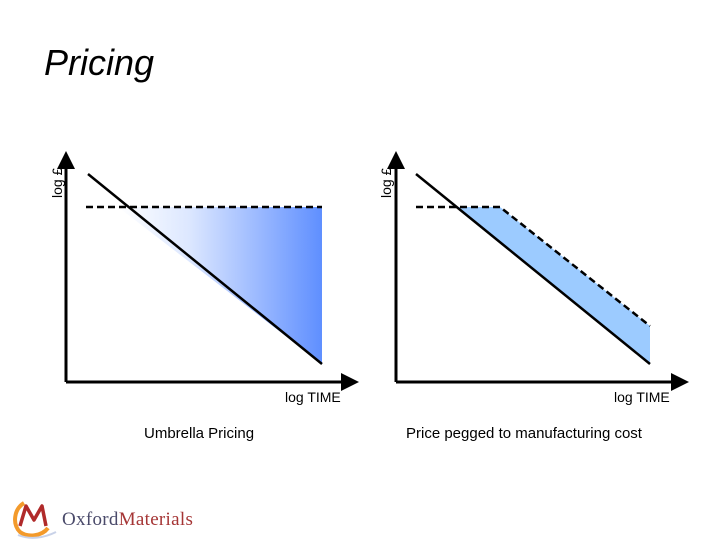 Image resolution: width=720 pixels, height=540 pixels. I want to click on logo-word-materials: Materials, so click(156, 519).